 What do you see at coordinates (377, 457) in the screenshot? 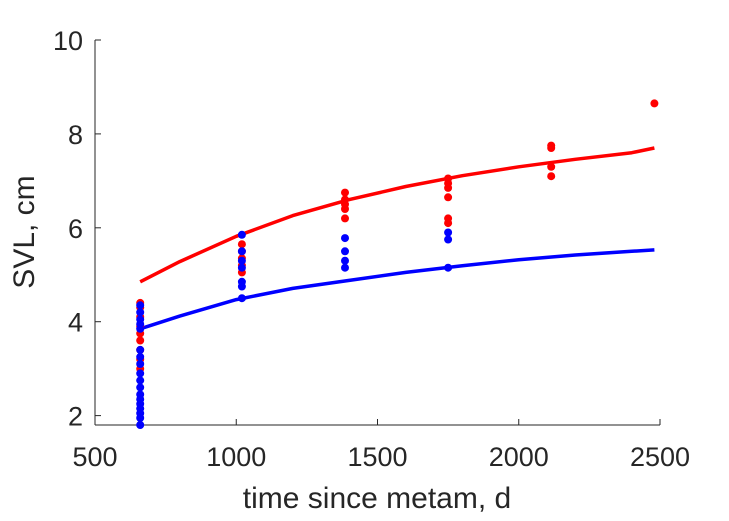
I see `x-tick-label: 1500` at bounding box center [377, 457].